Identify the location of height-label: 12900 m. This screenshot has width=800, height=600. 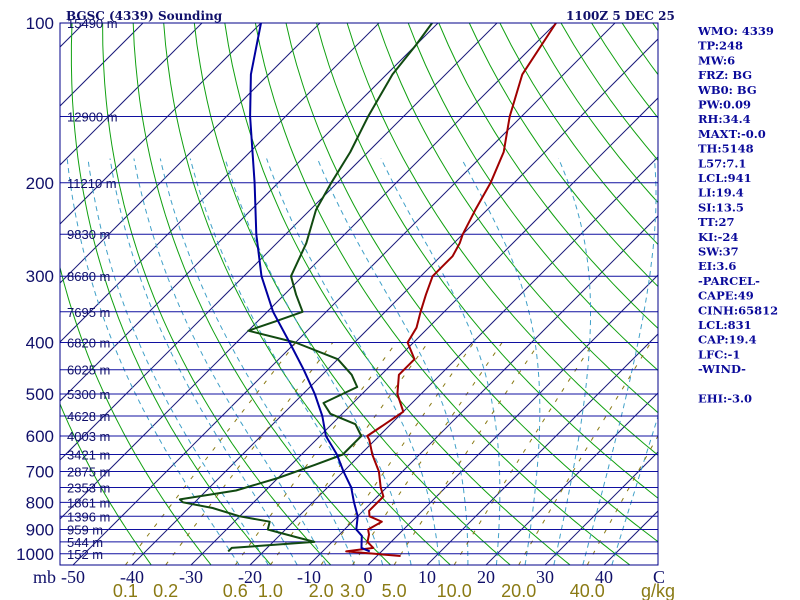
(92, 117).